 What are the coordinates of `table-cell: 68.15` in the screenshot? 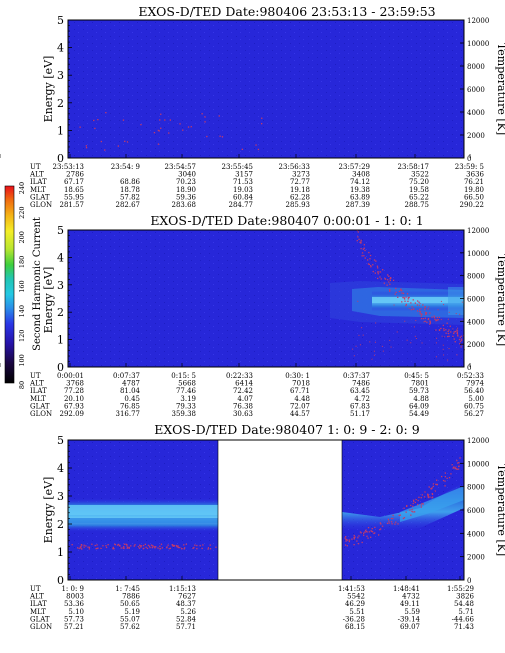 It's located at (355, 627).